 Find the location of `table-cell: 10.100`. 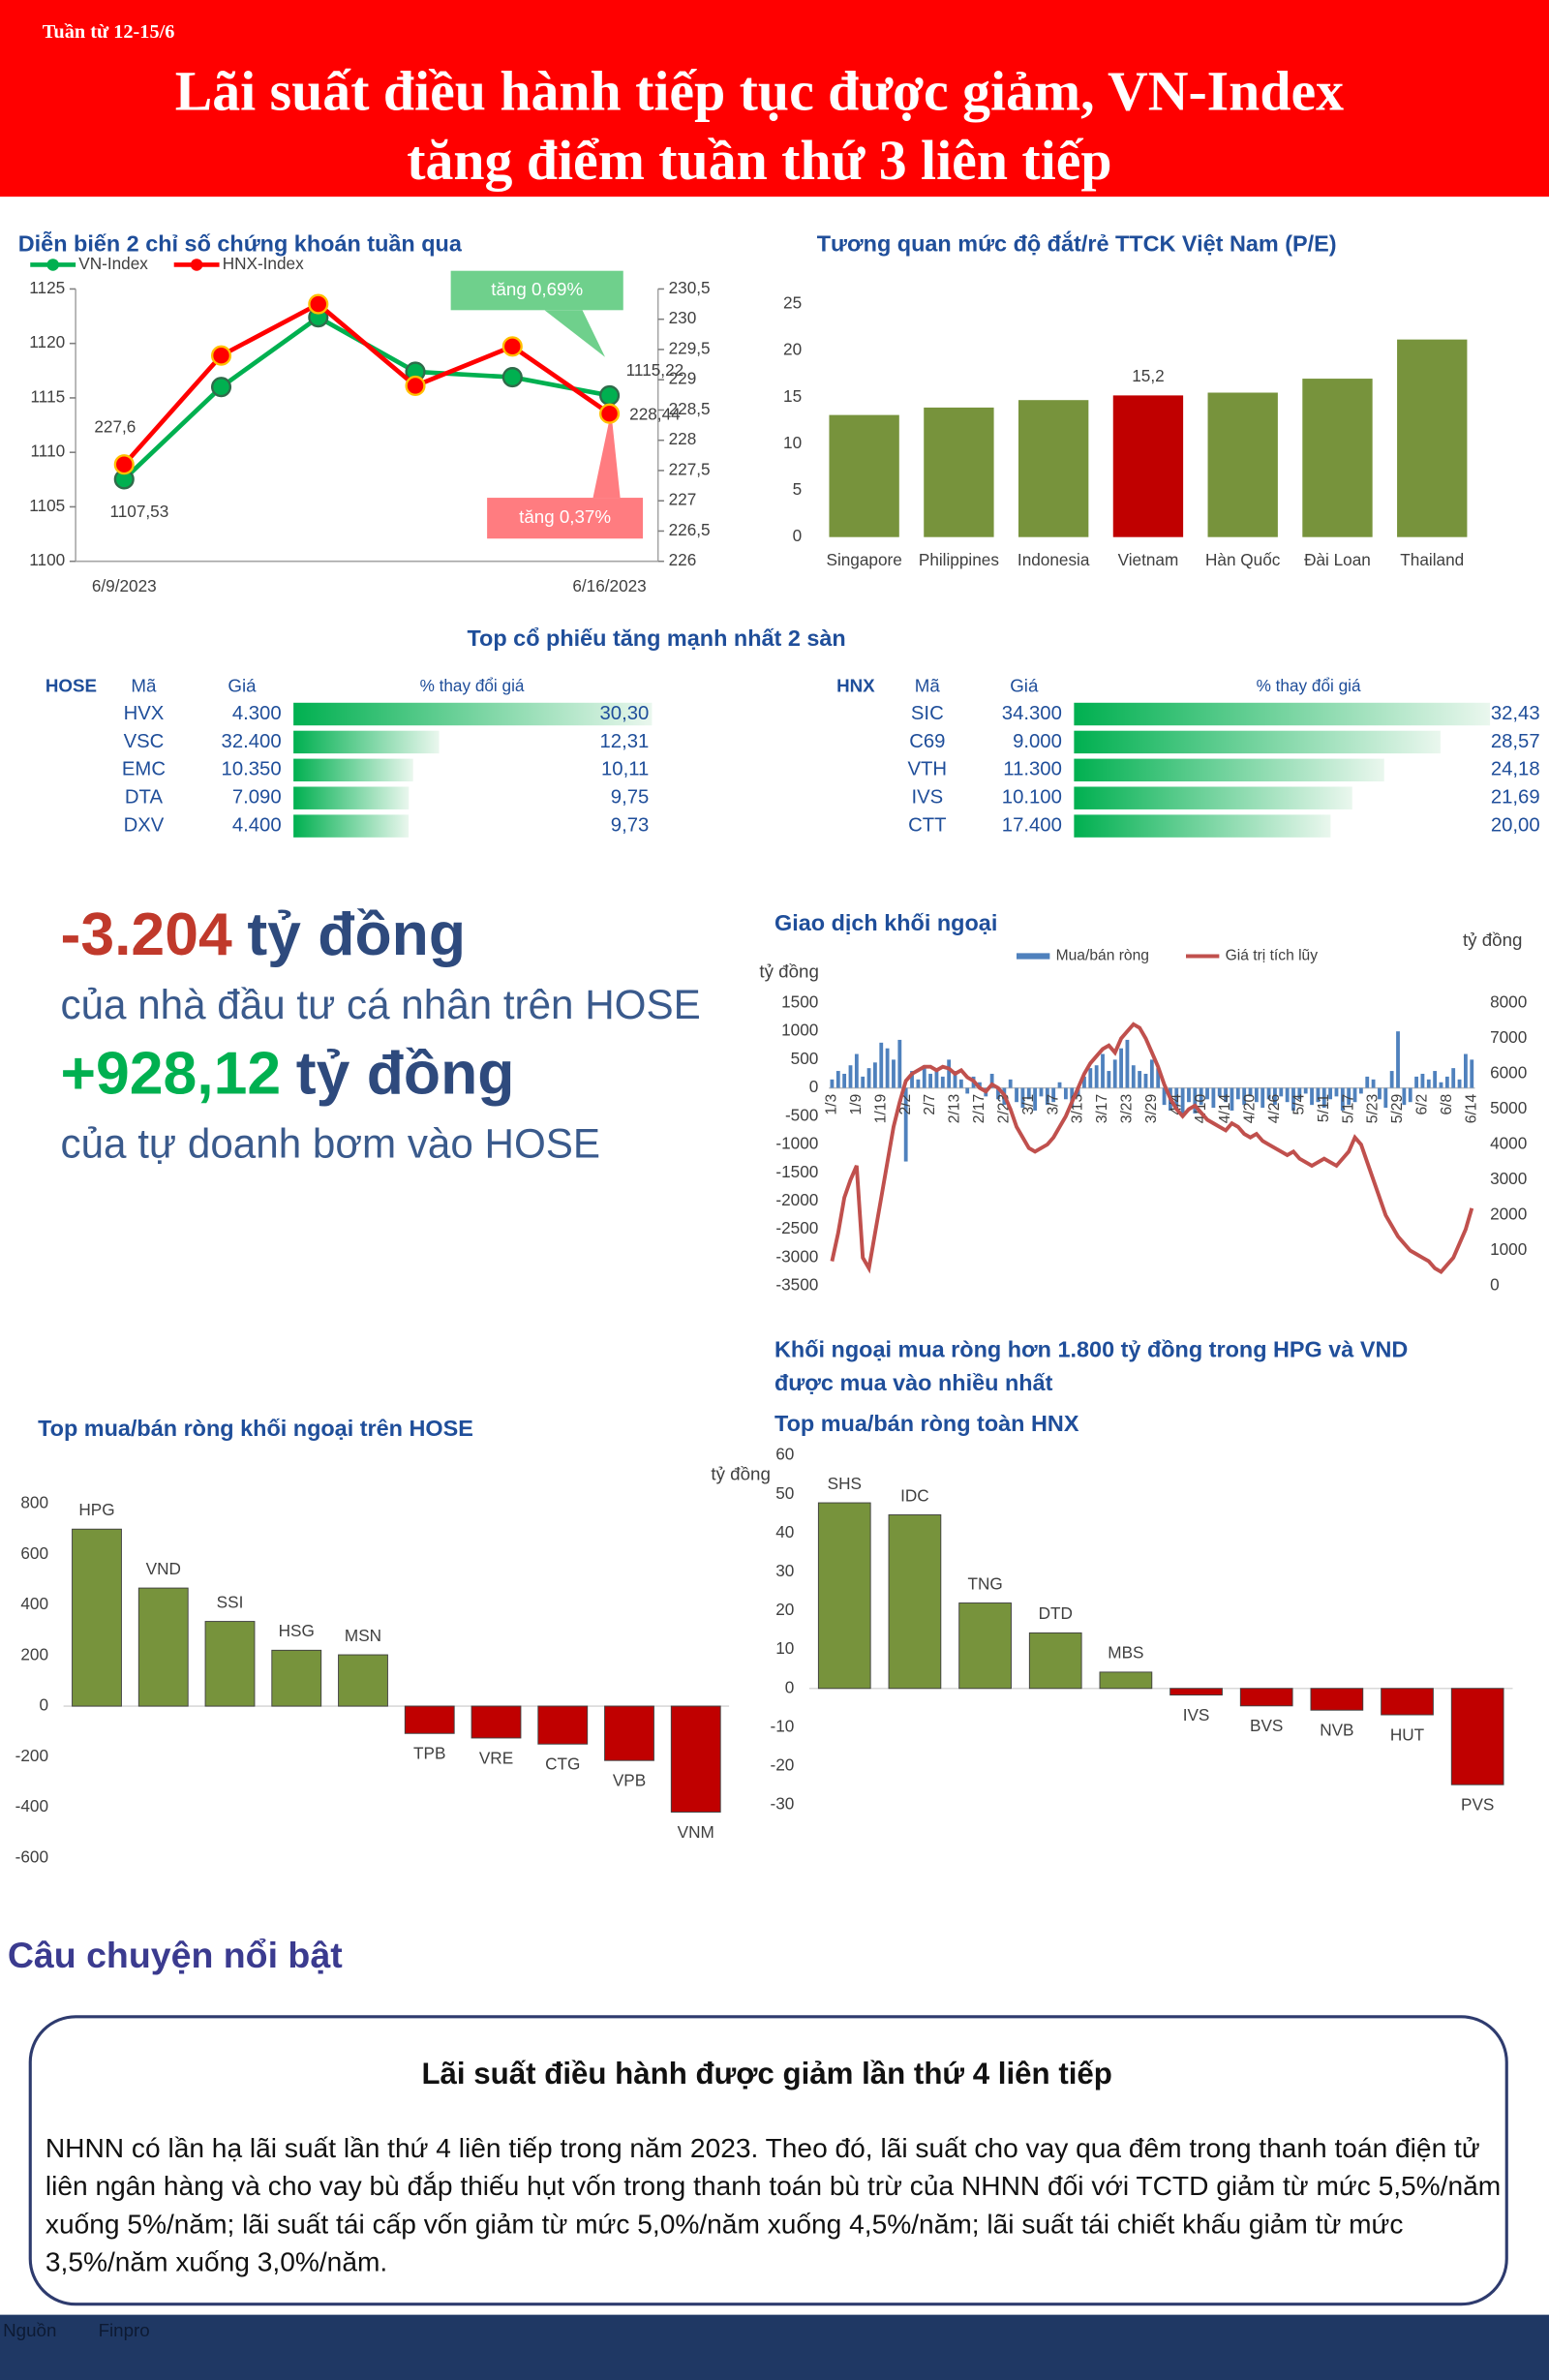

table-cell: 10.100 is located at coordinates (1032, 798).